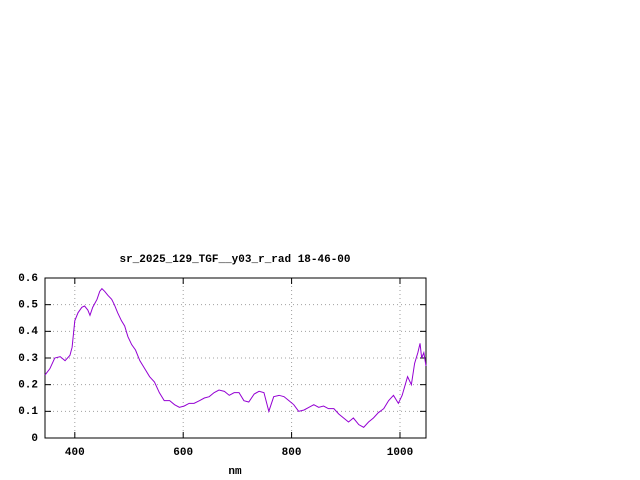 Image resolution: width=640 pixels, height=480 pixels. I want to click on x-axis-label: nm, so click(235, 472).